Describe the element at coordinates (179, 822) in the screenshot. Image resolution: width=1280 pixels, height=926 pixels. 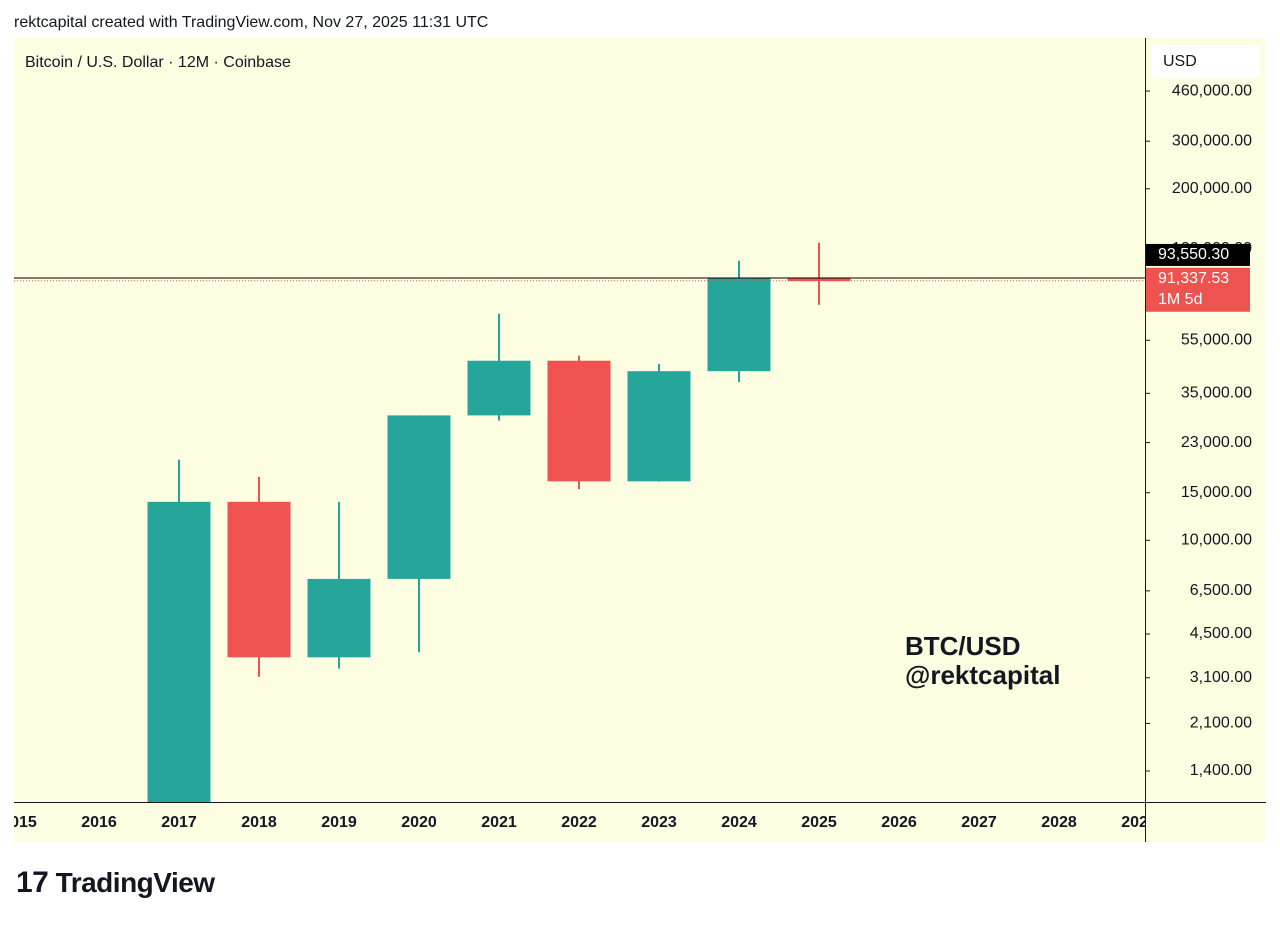
I see `x-tick-label: 2017` at that location.